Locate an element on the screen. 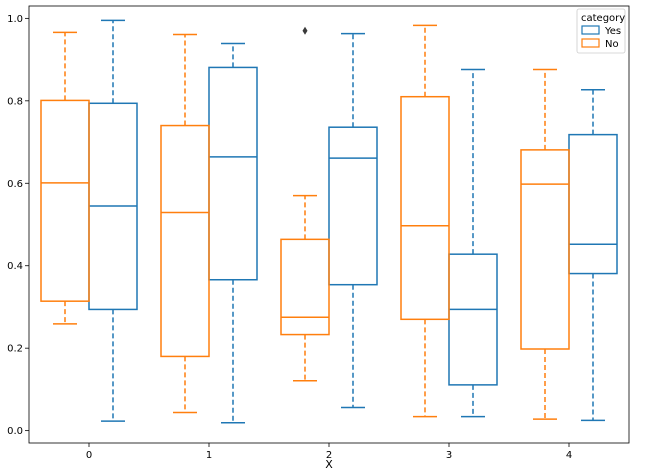  legend-label-yes: Yes is located at coordinates (612, 31).